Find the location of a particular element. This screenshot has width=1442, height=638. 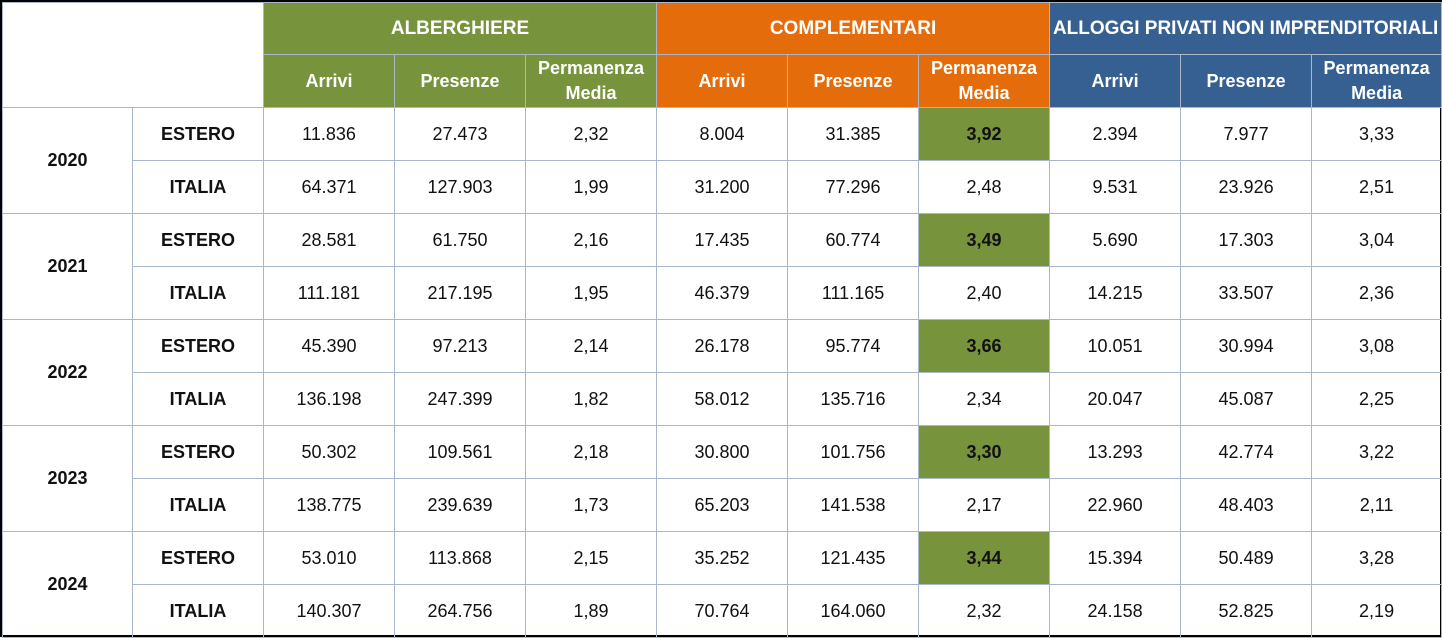

value-cell: 2,14 is located at coordinates (591, 346).